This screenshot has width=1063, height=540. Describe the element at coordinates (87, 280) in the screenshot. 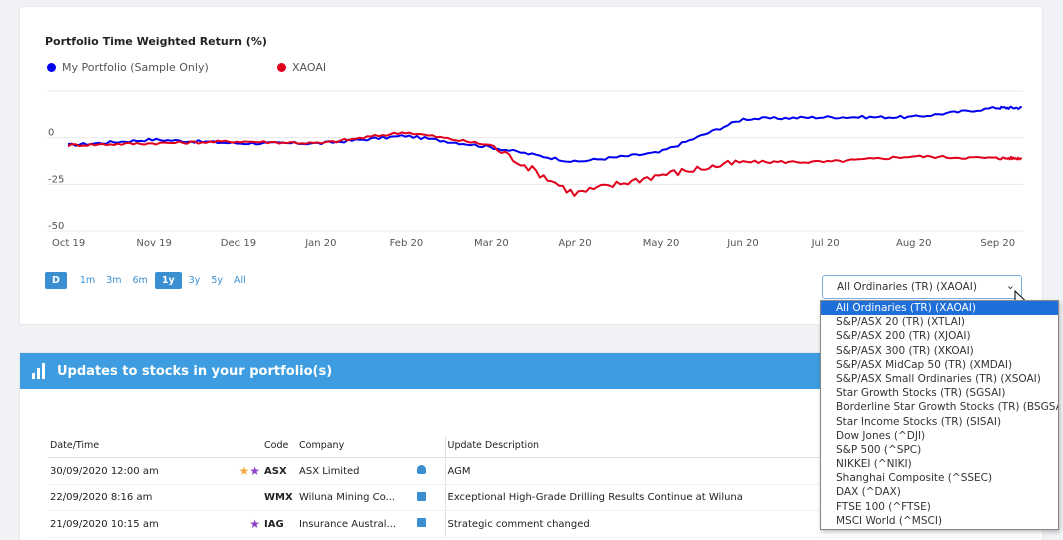

I see `range-button-1m: 1m` at that location.